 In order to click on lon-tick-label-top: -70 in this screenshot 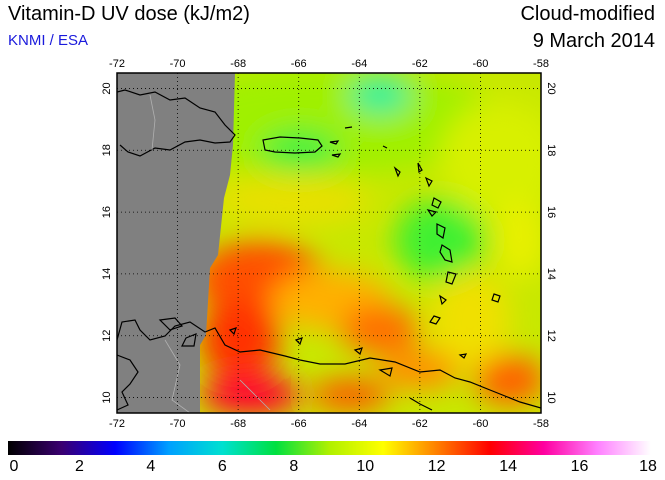, I will do `click(178, 64)`.